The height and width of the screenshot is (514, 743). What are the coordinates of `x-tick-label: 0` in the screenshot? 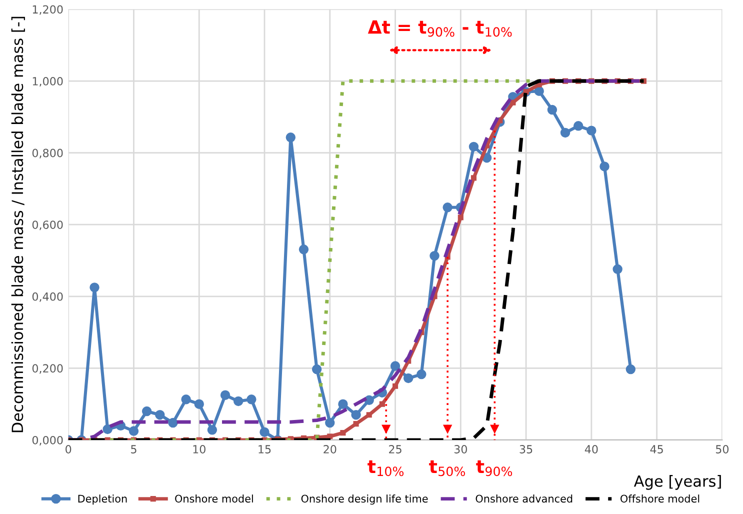 It's located at (69, 449).